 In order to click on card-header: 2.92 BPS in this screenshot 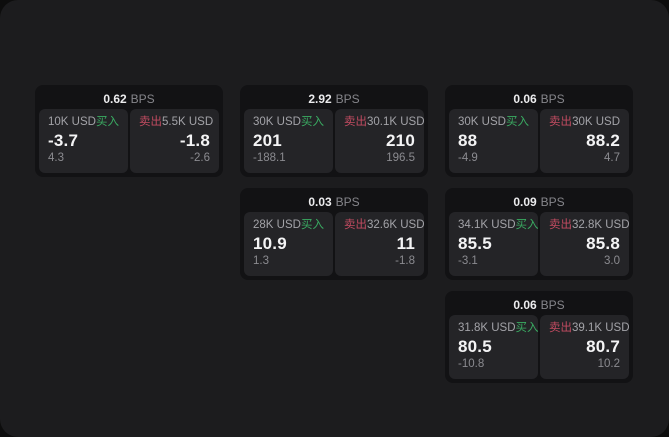, I will do `click(334, 99)`.